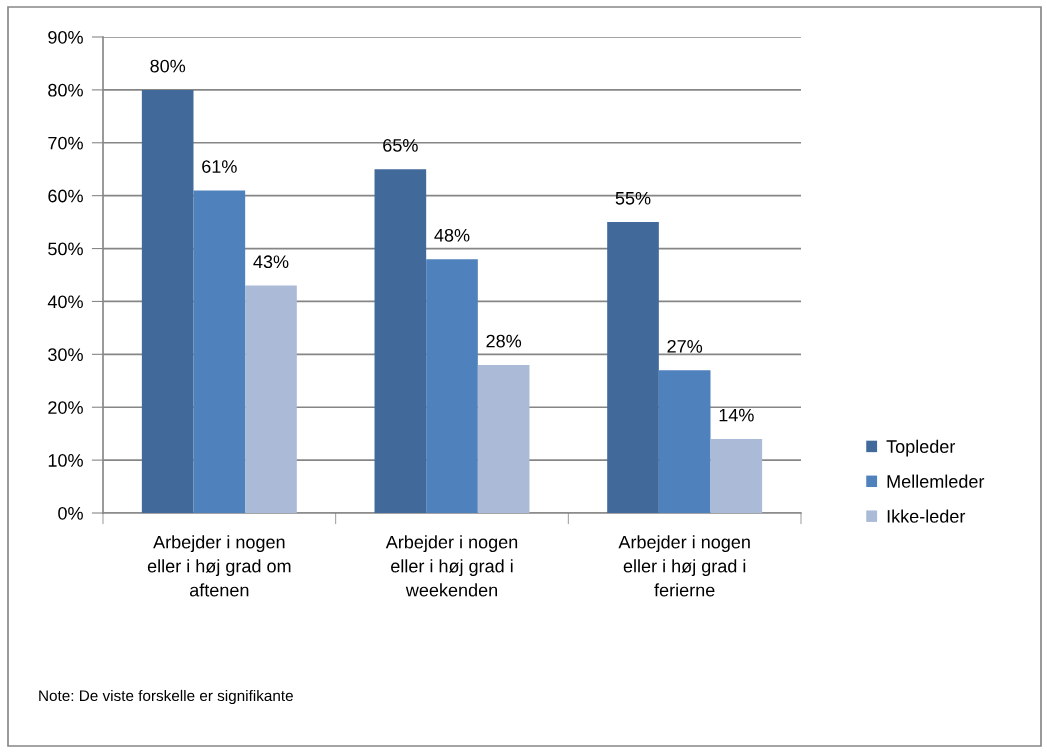 The width and height of the screenshot is (1047, 755). What do you see at coordinates (684, 566) in the screenshot?
I see `x-tick-label: Arbejder i nogen eller i høj grad i ferierne` at bounding box center [684, 566].